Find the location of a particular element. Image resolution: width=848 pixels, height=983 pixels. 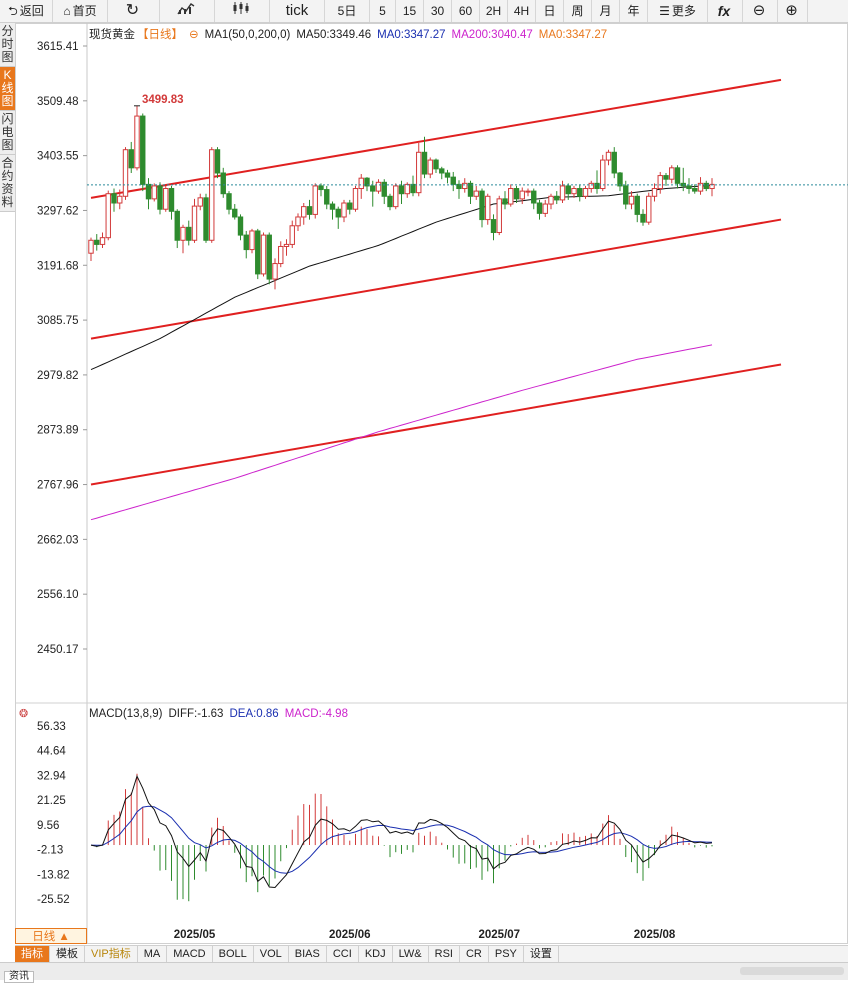

indicator-tab-CR: CR is located at coordinates (474, 954).